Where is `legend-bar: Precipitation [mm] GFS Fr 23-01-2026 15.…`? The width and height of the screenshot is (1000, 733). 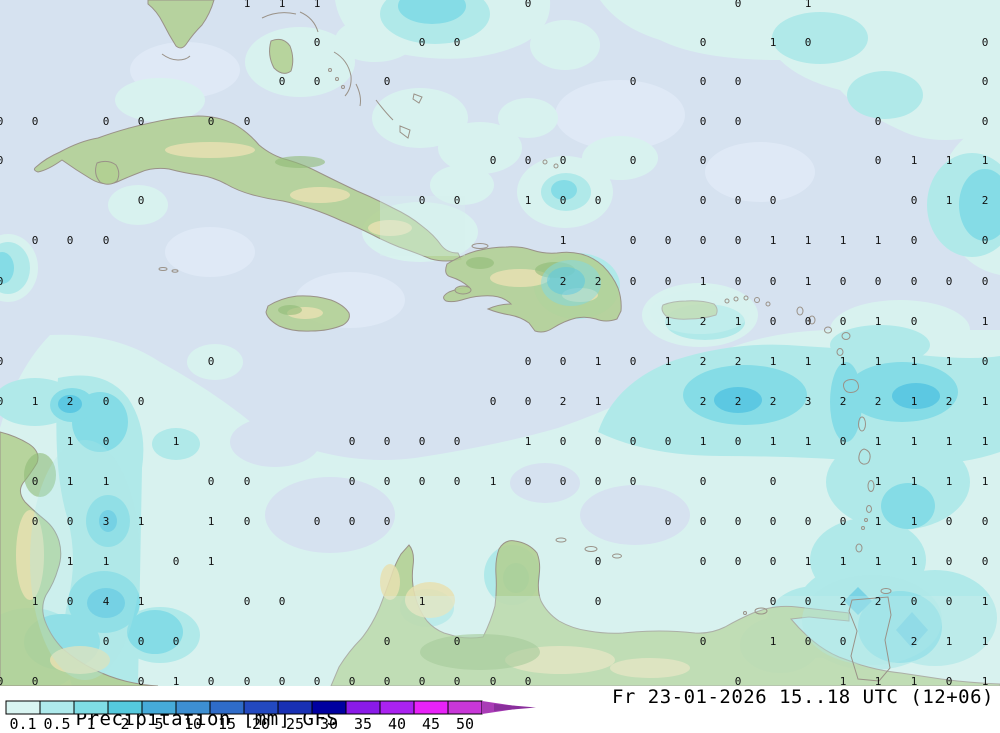 legend-bar: Precipitation [mm] GFS Fr 23-01-2026 15.… is located at coordinates (500, 709).